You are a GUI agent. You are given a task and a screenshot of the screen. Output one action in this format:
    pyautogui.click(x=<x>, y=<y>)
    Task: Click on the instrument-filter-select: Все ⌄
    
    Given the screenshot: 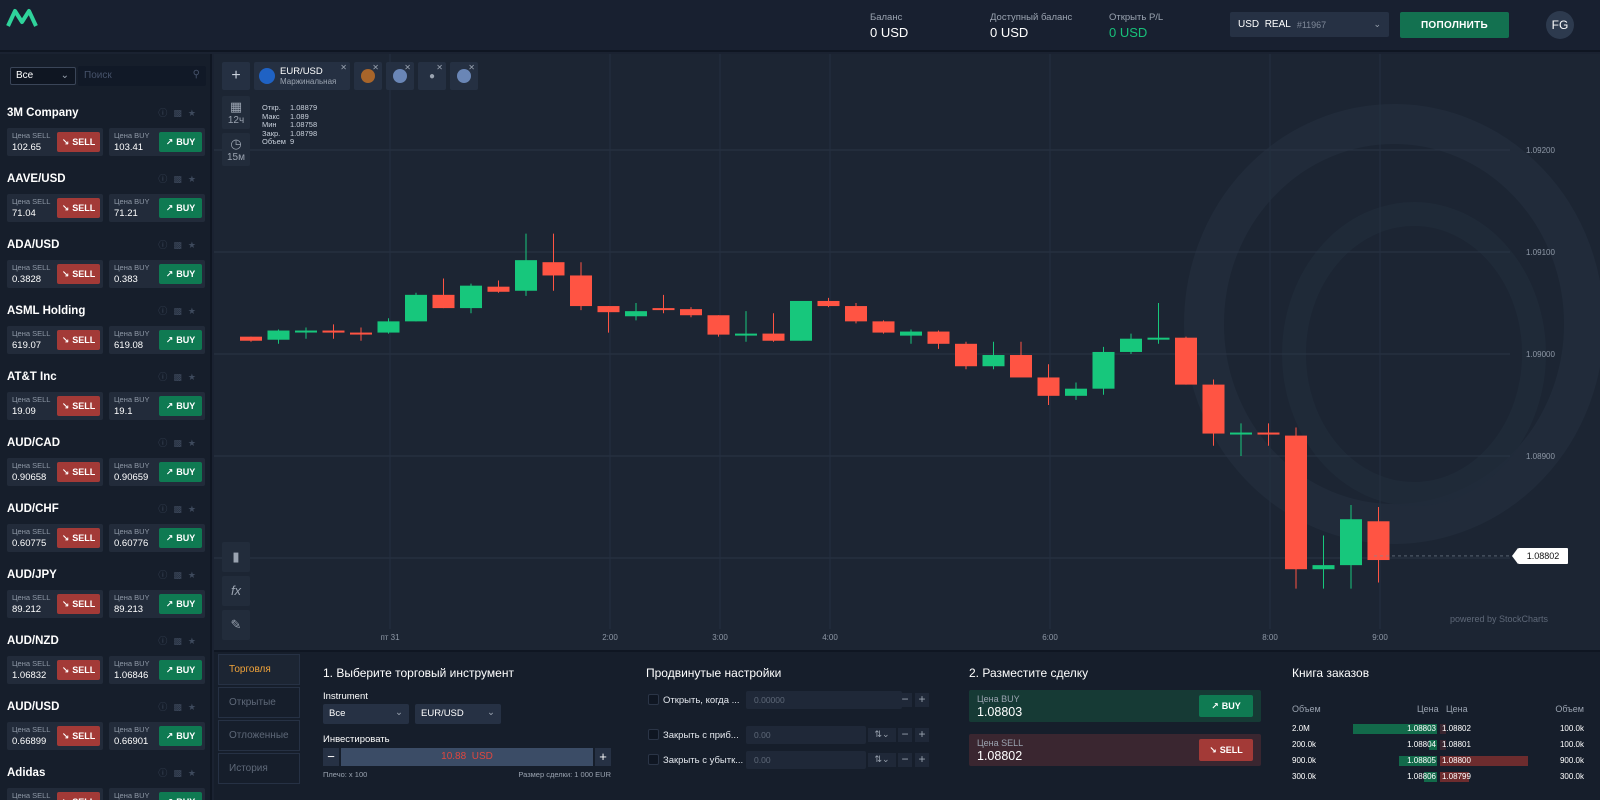 What is the action you would take?
    pyautogui.click(x=43, y=76)
    